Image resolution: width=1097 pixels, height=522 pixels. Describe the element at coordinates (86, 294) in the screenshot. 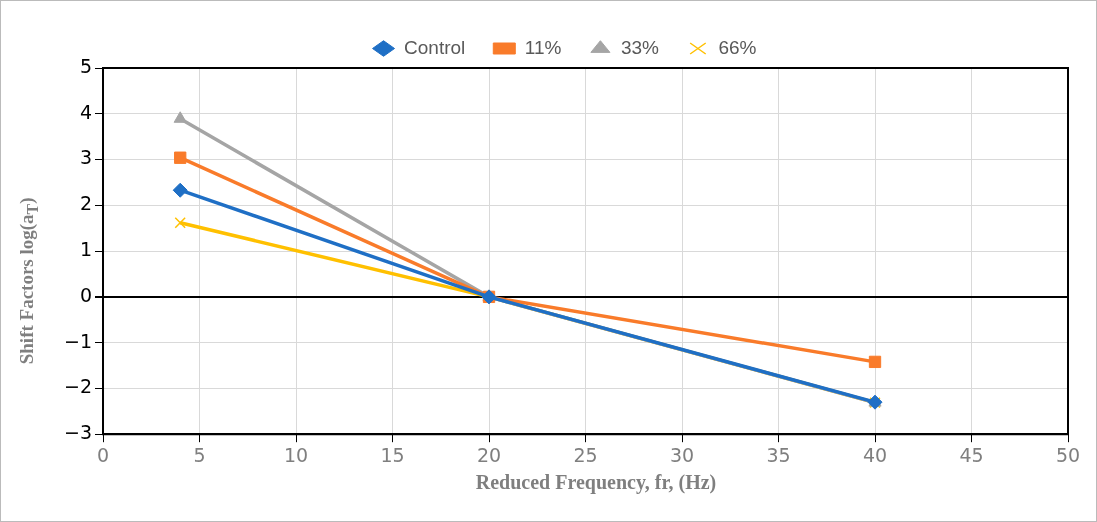

I see `y-tick-label: 0` at that location.